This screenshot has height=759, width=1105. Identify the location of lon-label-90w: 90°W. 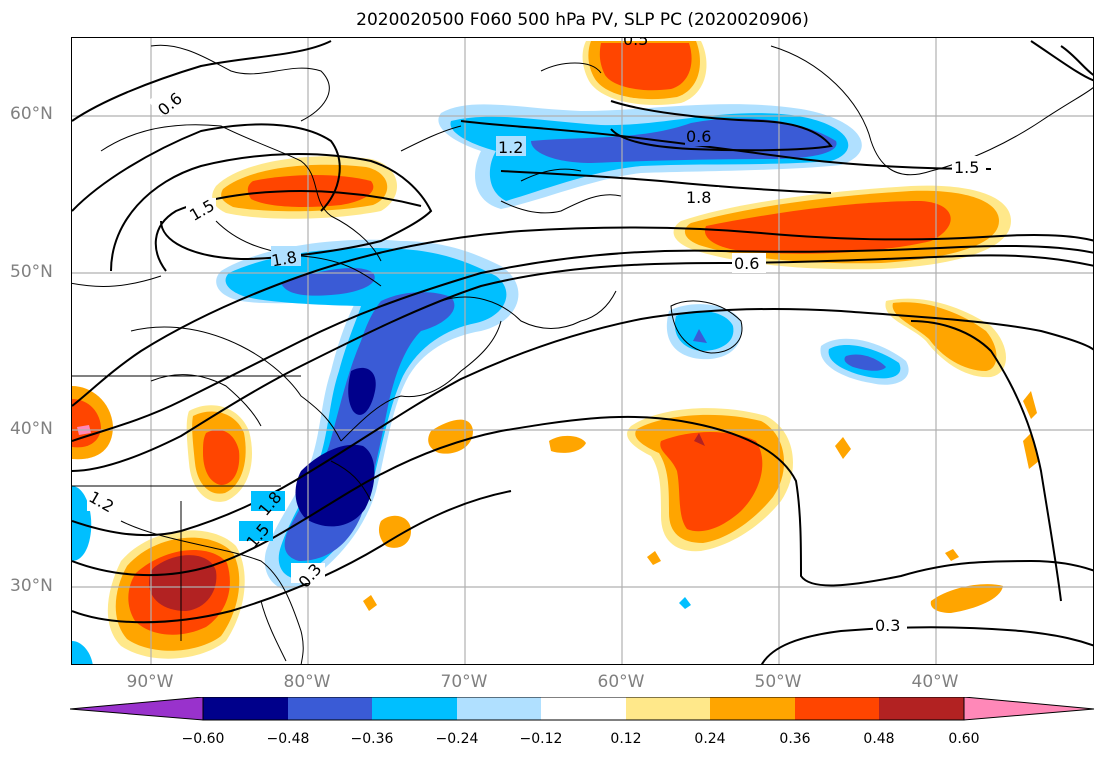
(150, 682).